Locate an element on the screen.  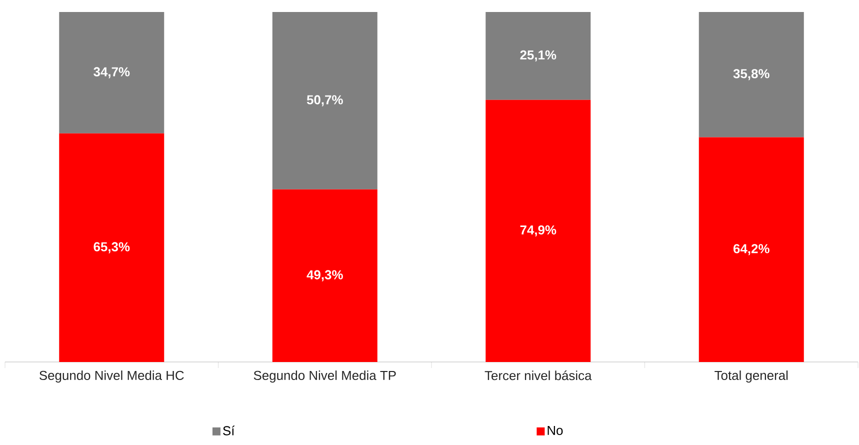
legend-label: Sí is located at coordinates (229, 431).